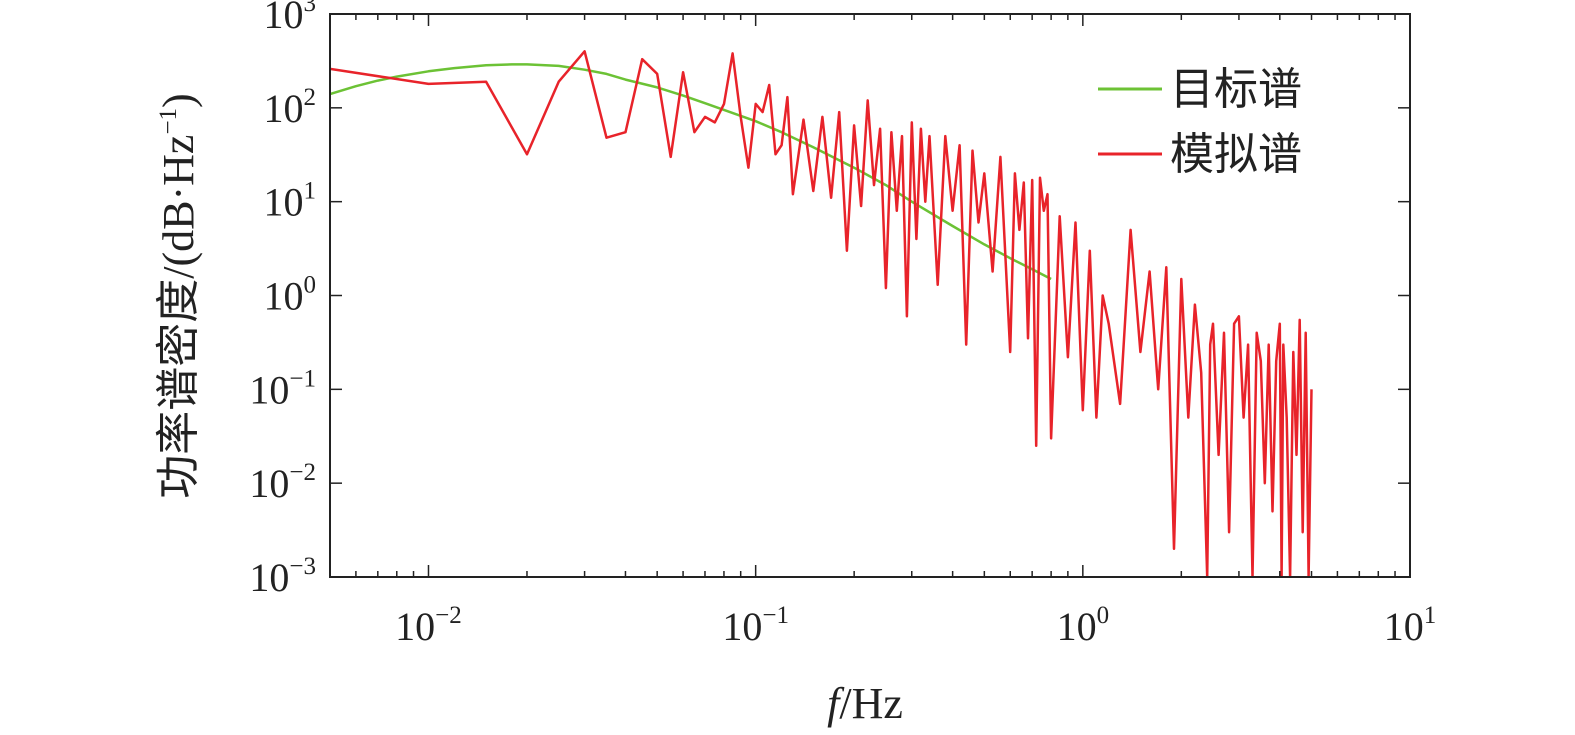  I want to click on y-axis-label: 功率谱密度/(dB·Hz−1), so click(178, 295).